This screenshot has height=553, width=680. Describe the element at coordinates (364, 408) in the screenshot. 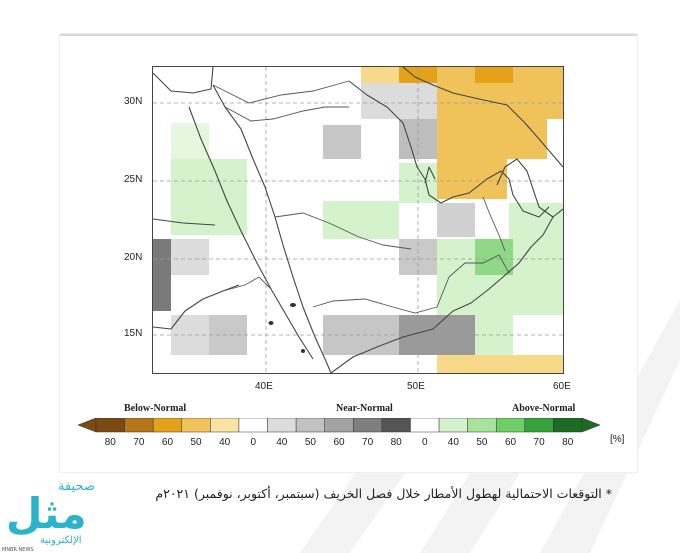

I see `near-normal-label: Near-Normal` at that location.